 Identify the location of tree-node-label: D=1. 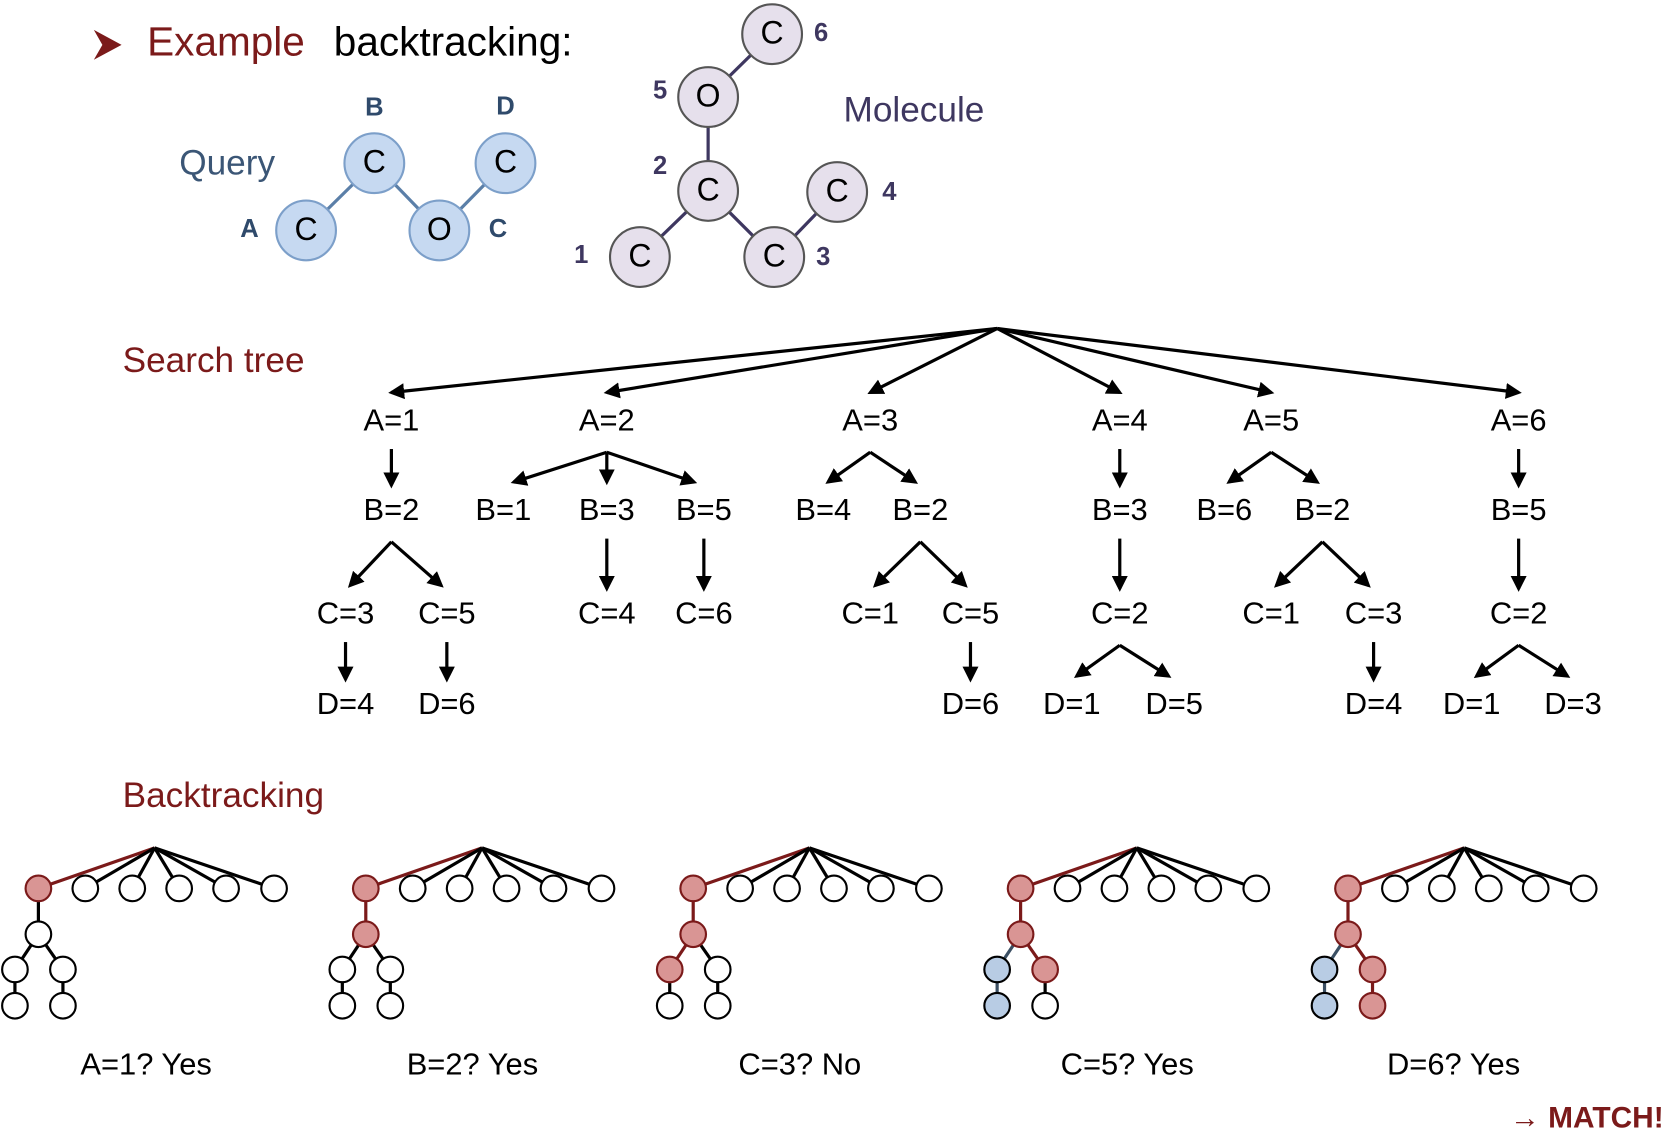
(1472, 703).